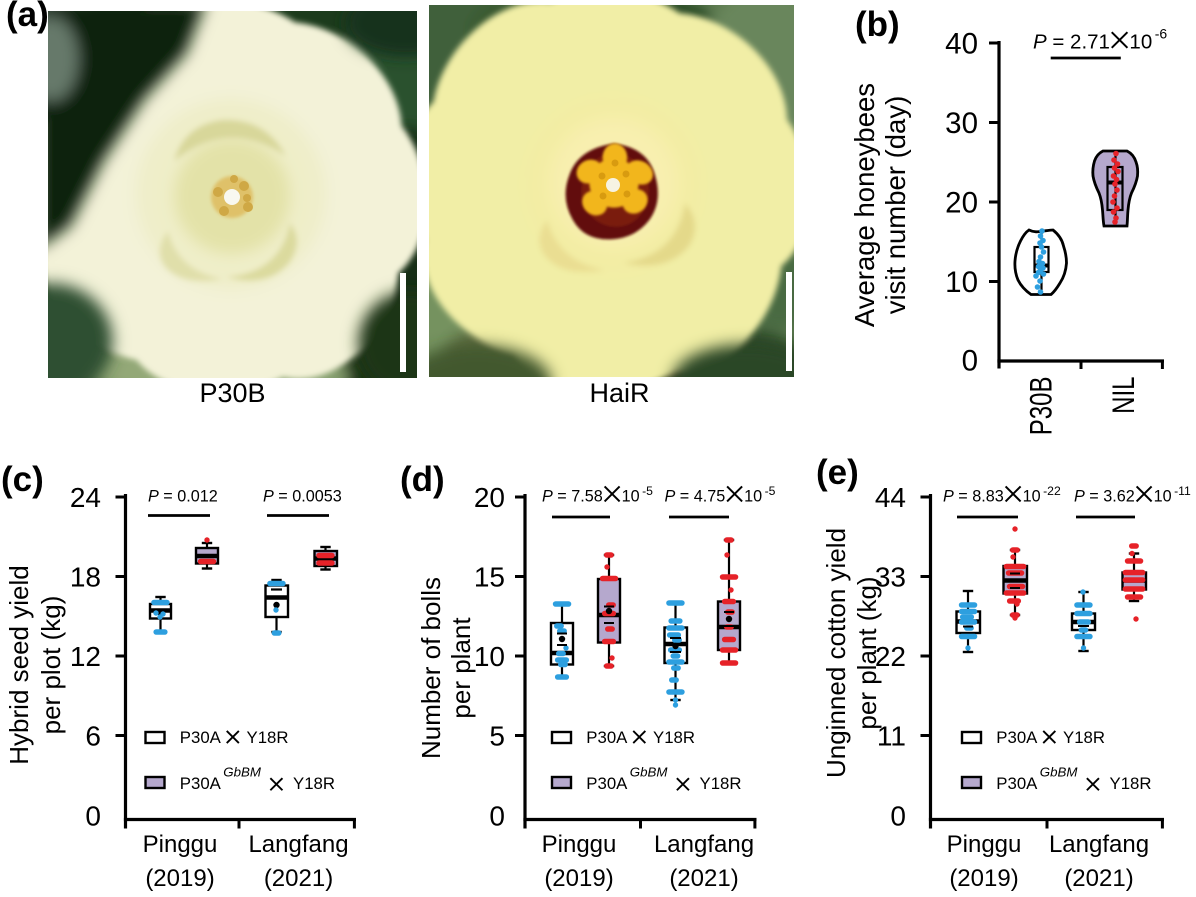  I want to click on svg-text: 5, so click(497, 736).